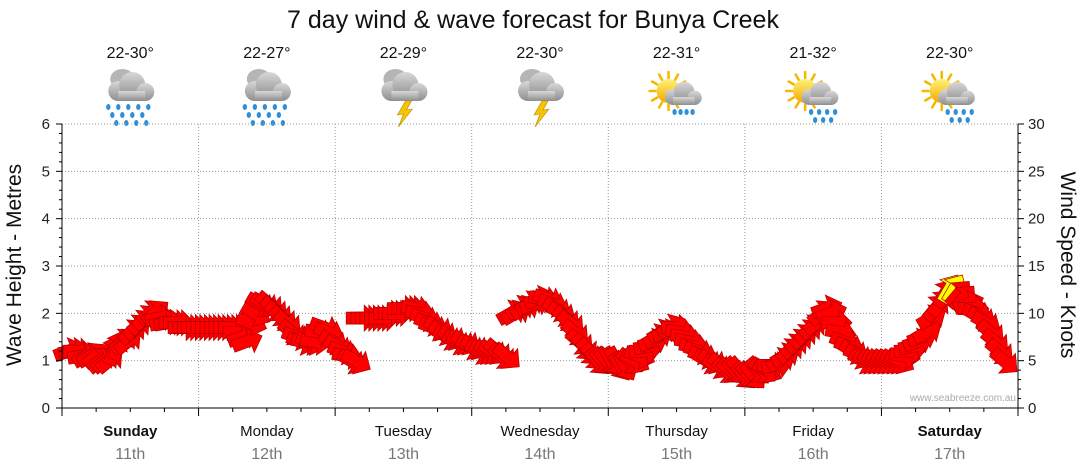 The height and width of the screenshot is (475, 1080). Describe the element at coordinates (950, 431) in the screenshot. I see `day-name-label: Saturday` at that location.